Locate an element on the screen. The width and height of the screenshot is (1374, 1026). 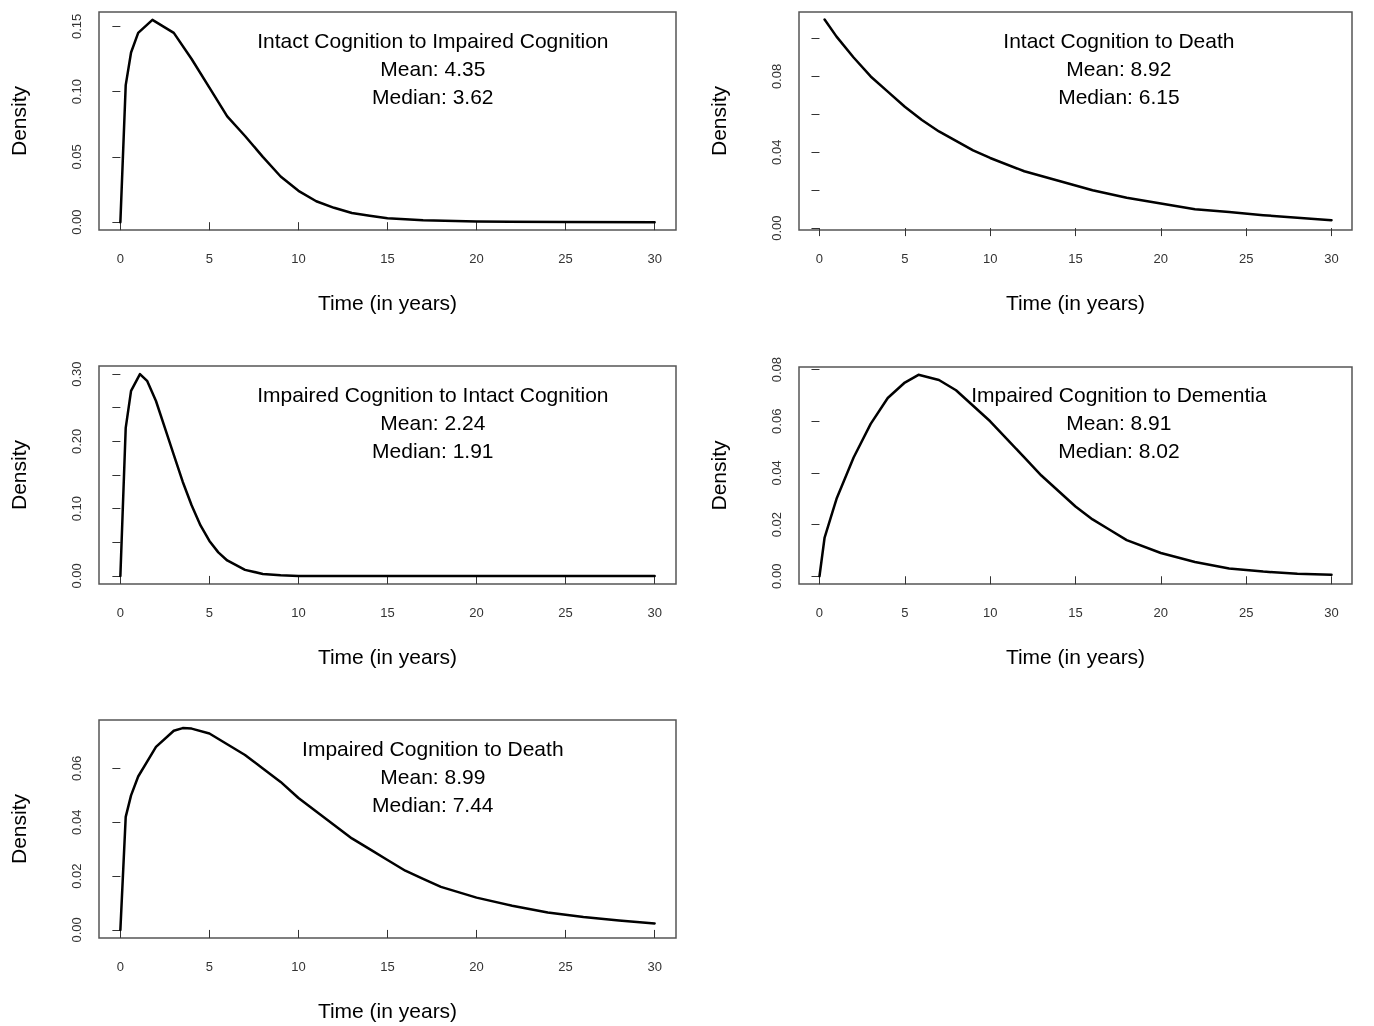
y-tick-label: 0.05 is located at coordinates (76, 157).